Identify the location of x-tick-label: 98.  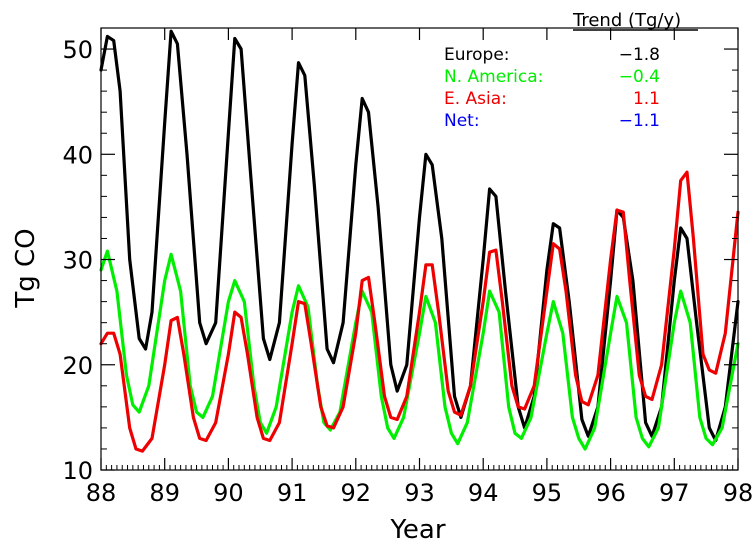
(738, 493).